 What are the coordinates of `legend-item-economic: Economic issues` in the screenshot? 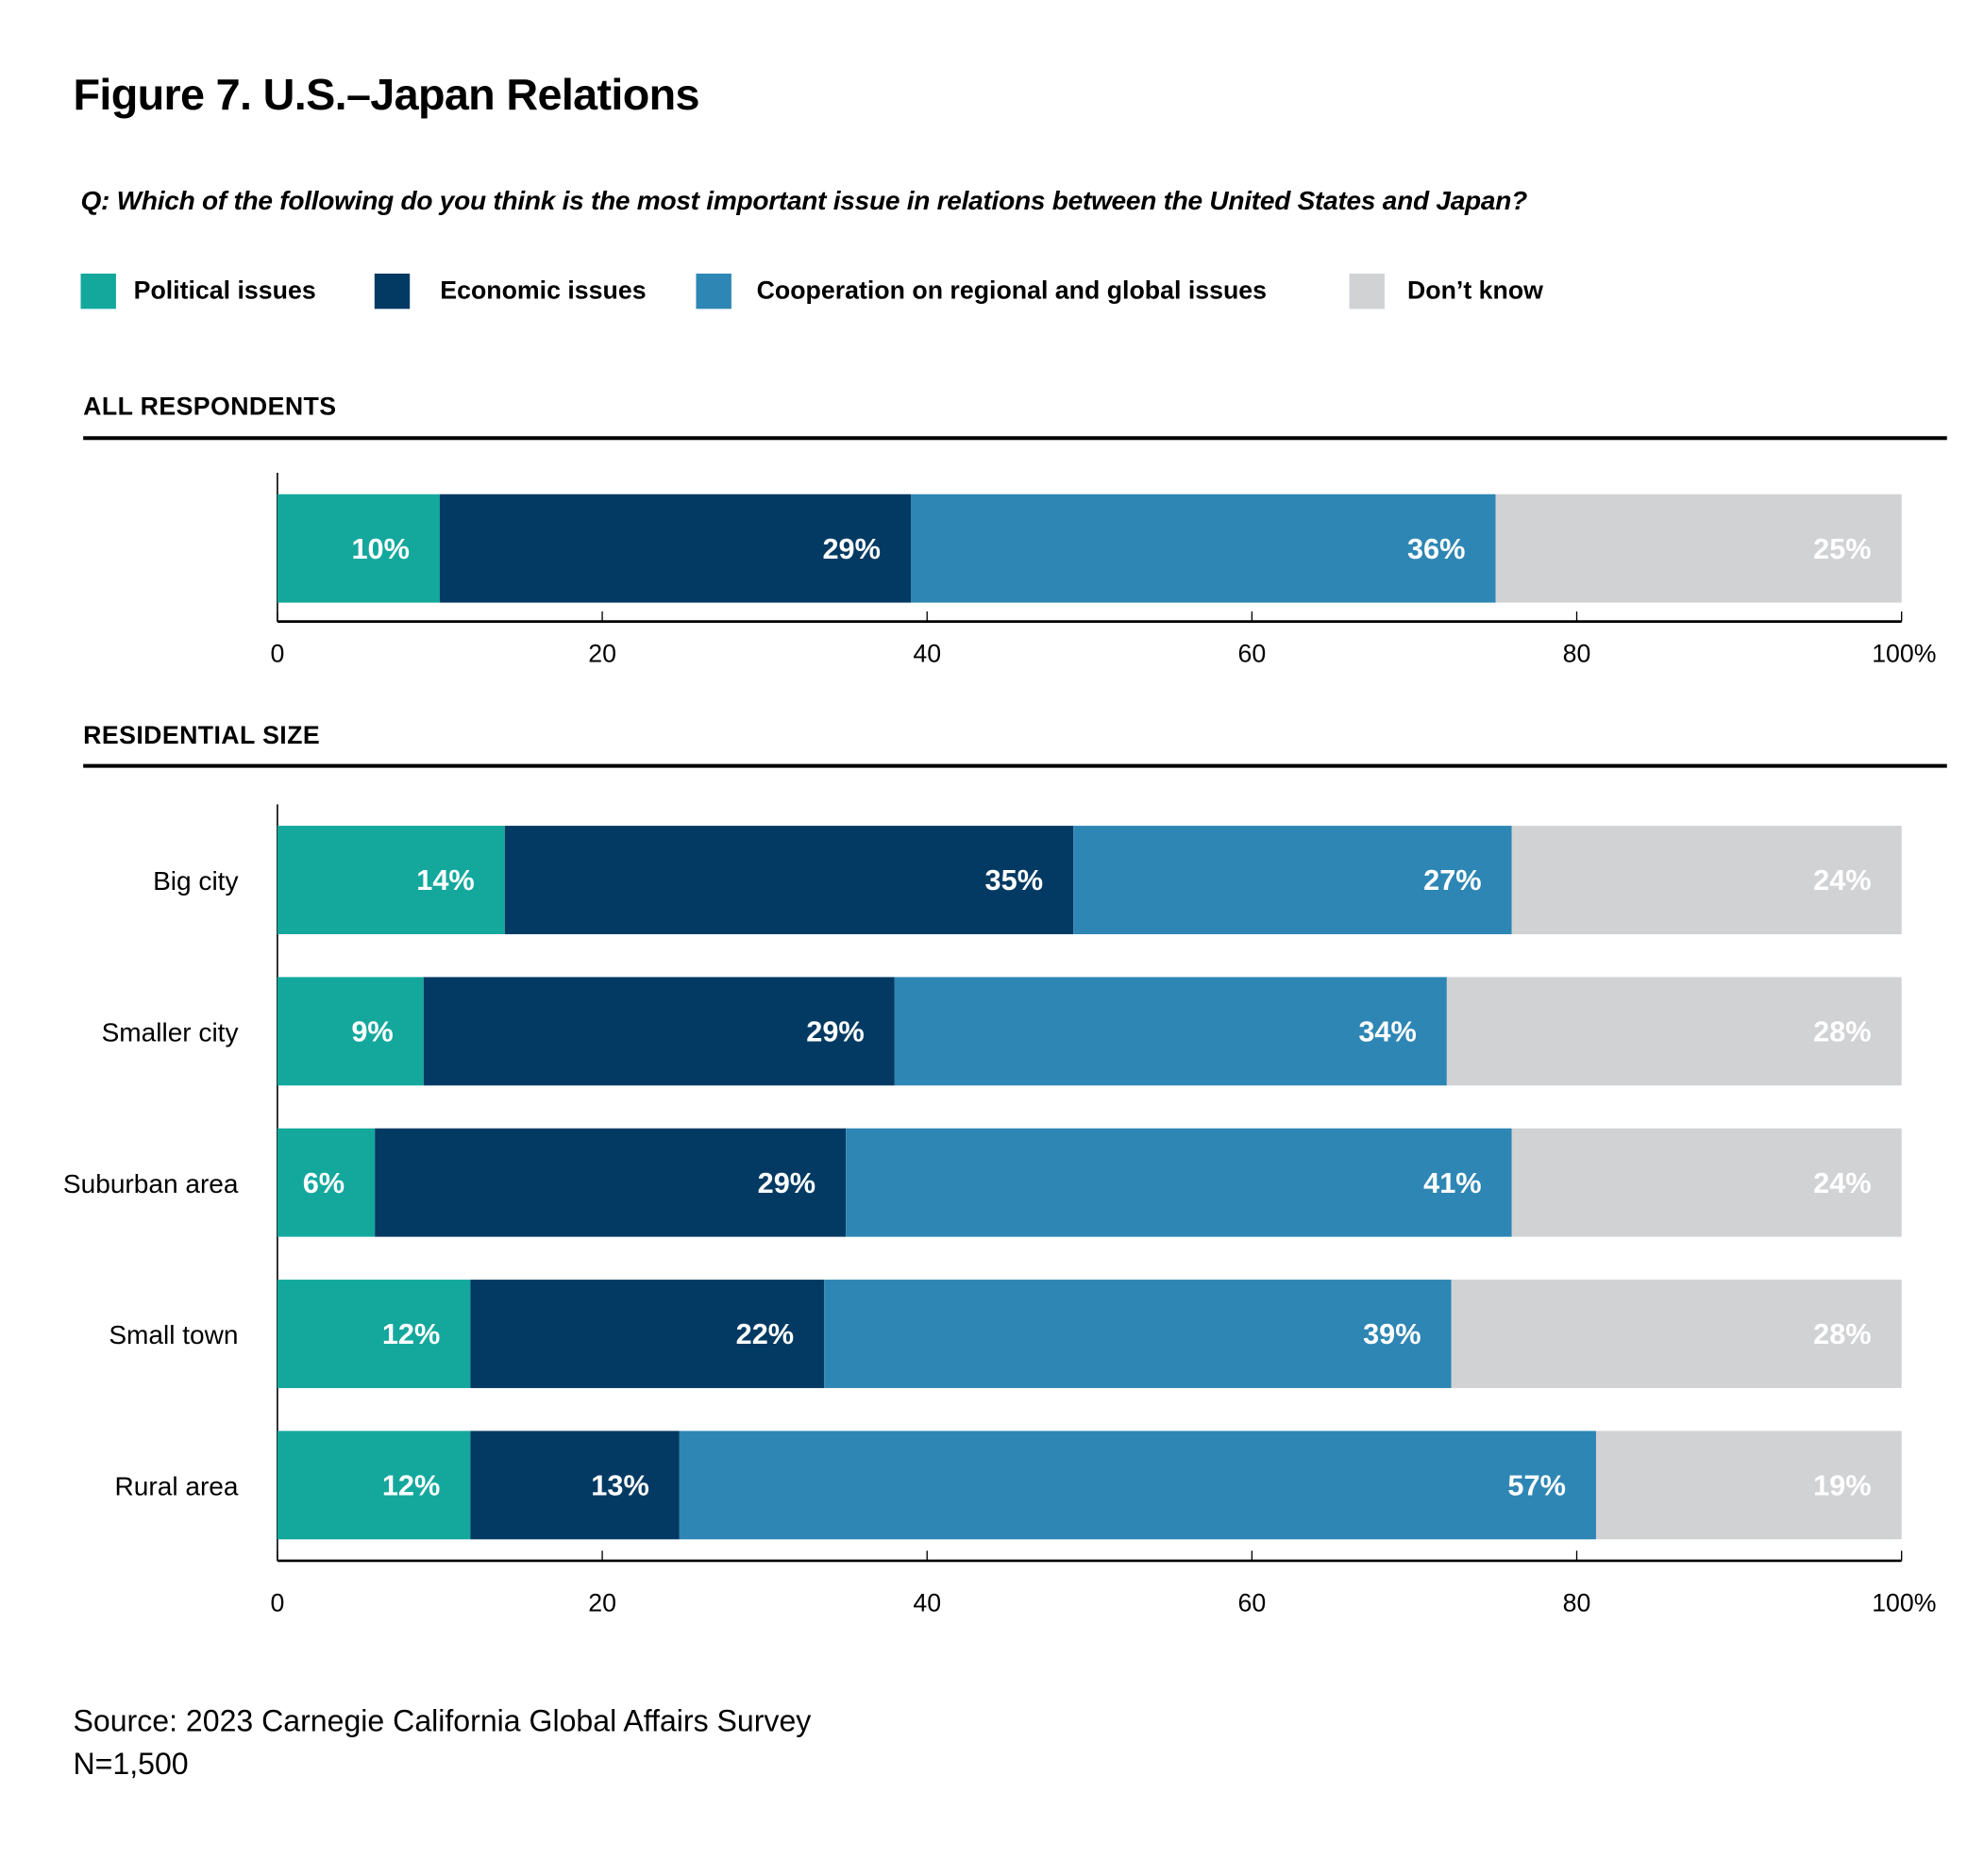 It's located at (510, 291).